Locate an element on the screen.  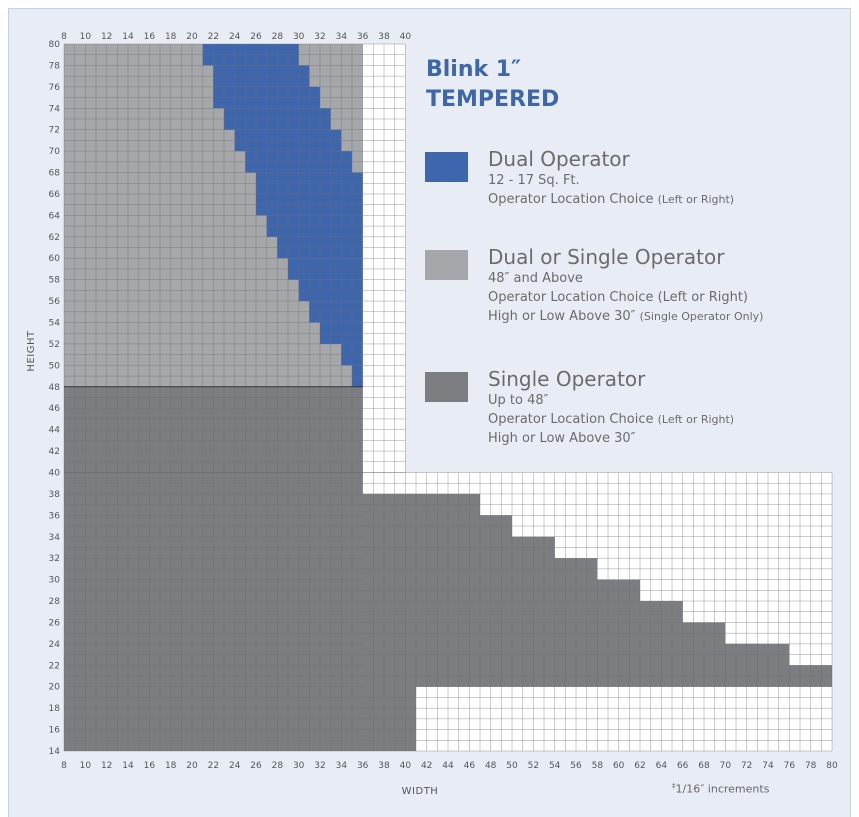
y-tick-label: 54 is located at coordinates (55, 324).